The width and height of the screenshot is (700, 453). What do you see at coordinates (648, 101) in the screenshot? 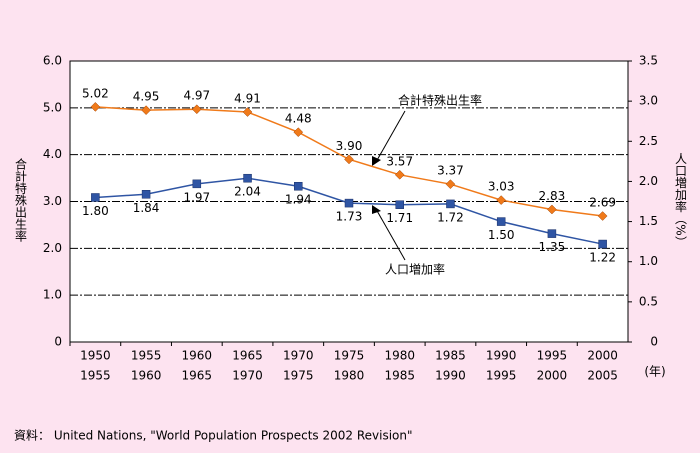
I see `y2-tick-label: 3.0` at bounding box center [648, 101].